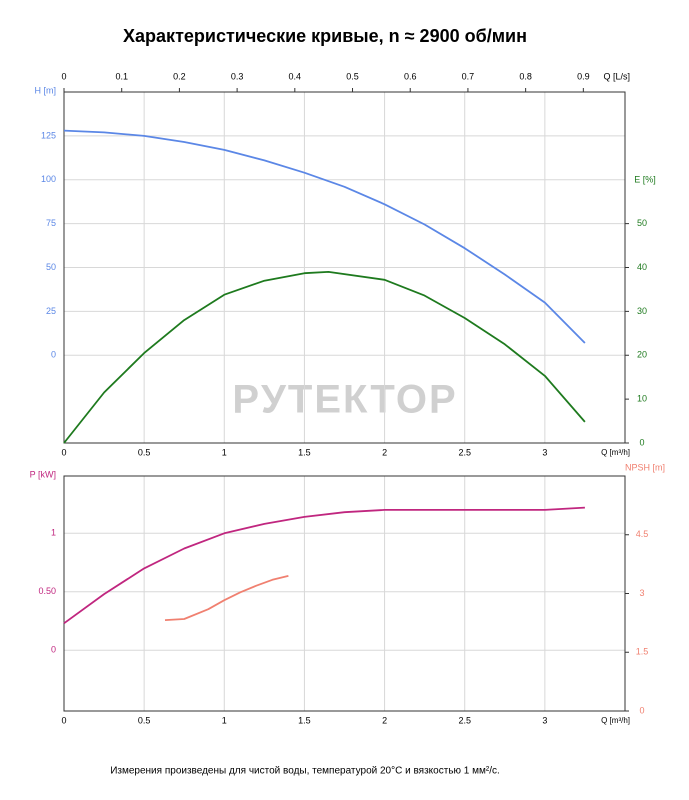  Describe the element at coordinates (121, 76) in the screenshot. I see `x2-tick-label: 0.1` at that location.